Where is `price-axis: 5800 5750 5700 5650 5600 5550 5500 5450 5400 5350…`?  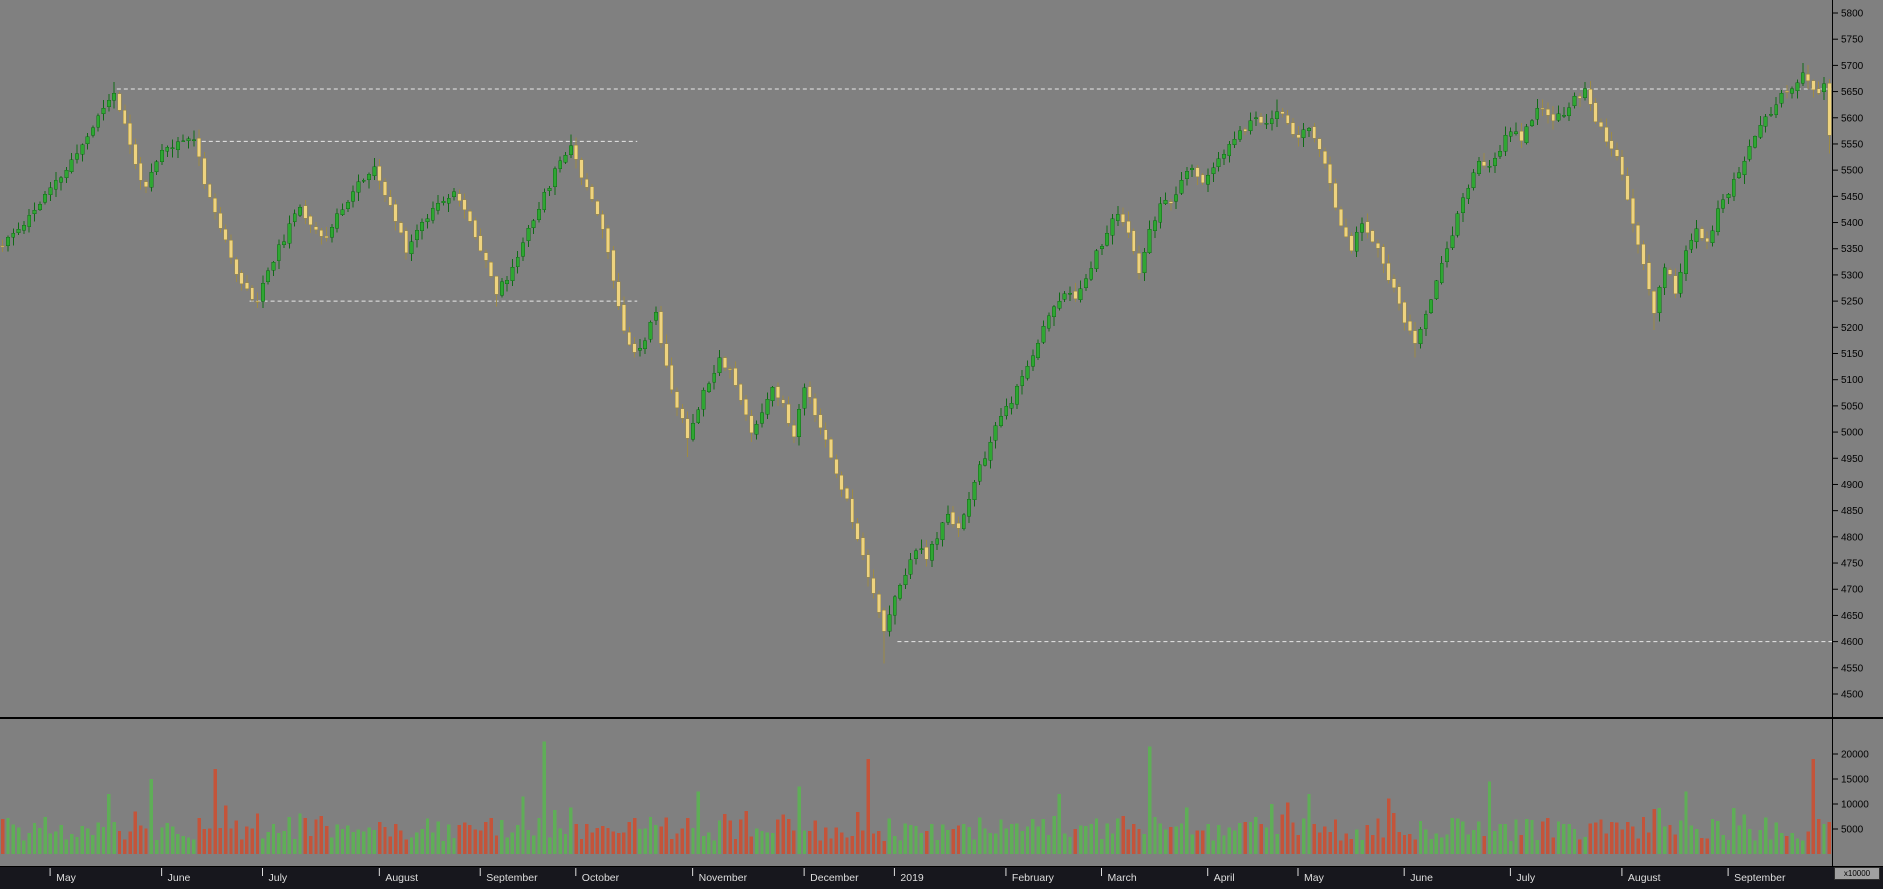
price-axis: 5800 5750 5700 5650 5600 5550 5500 5450 5400 5350… is located at coordinates (1848, 433).